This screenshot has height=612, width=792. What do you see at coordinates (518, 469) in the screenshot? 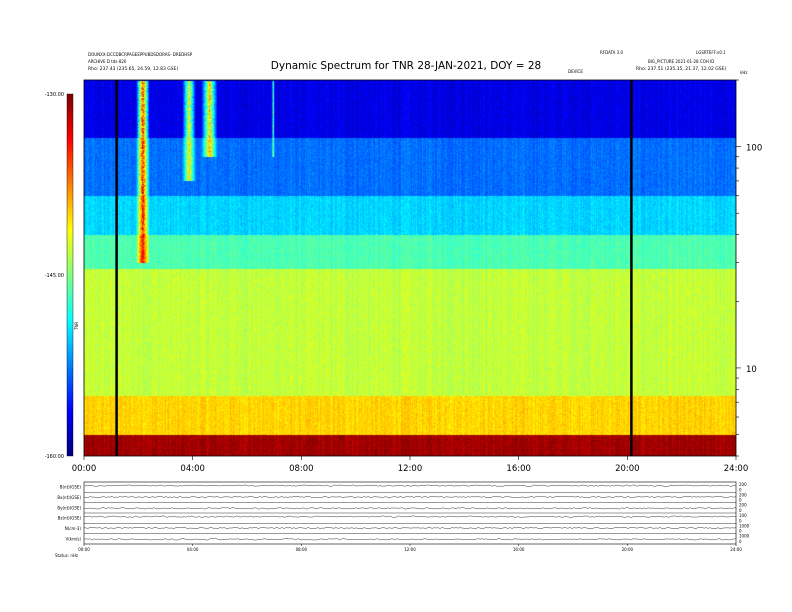
I see `x-tick-label: 16:00` at bounding box center [518, 469].